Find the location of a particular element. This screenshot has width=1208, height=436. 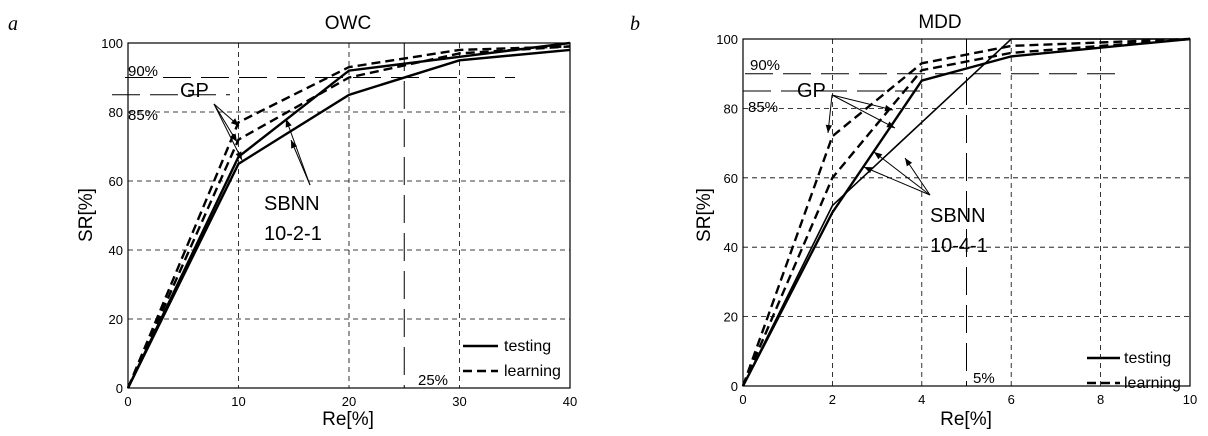

sbnn-architecture: 10-2-1 is located at coordinates (293, 234).